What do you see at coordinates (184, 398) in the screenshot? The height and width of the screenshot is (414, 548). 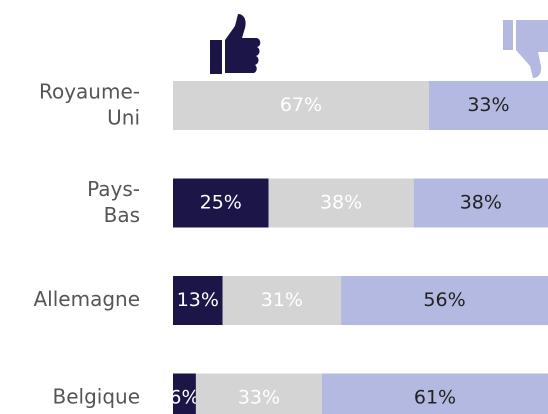 I see `value-label: 6%` at bounding box center [184, 398].